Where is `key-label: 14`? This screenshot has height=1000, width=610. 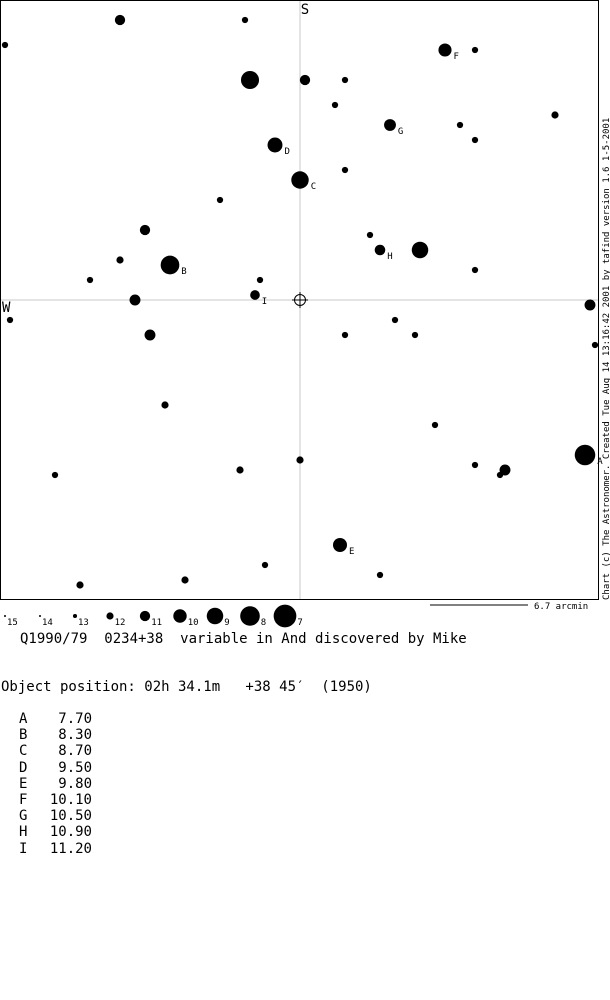
key-label: 14 is located at coordinates (47, 623).